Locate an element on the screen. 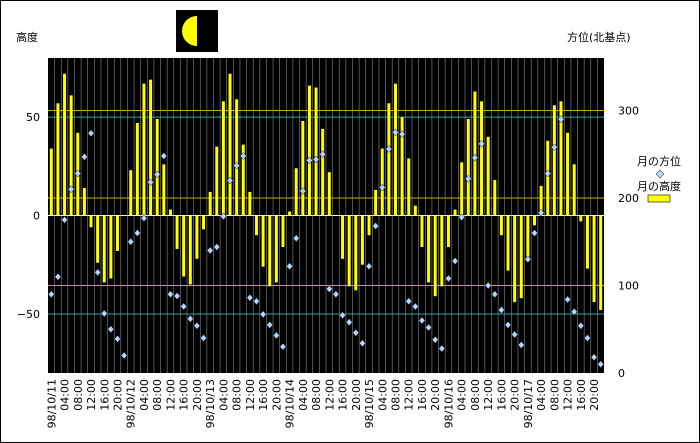 The image size is (700, 443). x-tick-label: 98/10/14 is located at coordinates (290, 403).